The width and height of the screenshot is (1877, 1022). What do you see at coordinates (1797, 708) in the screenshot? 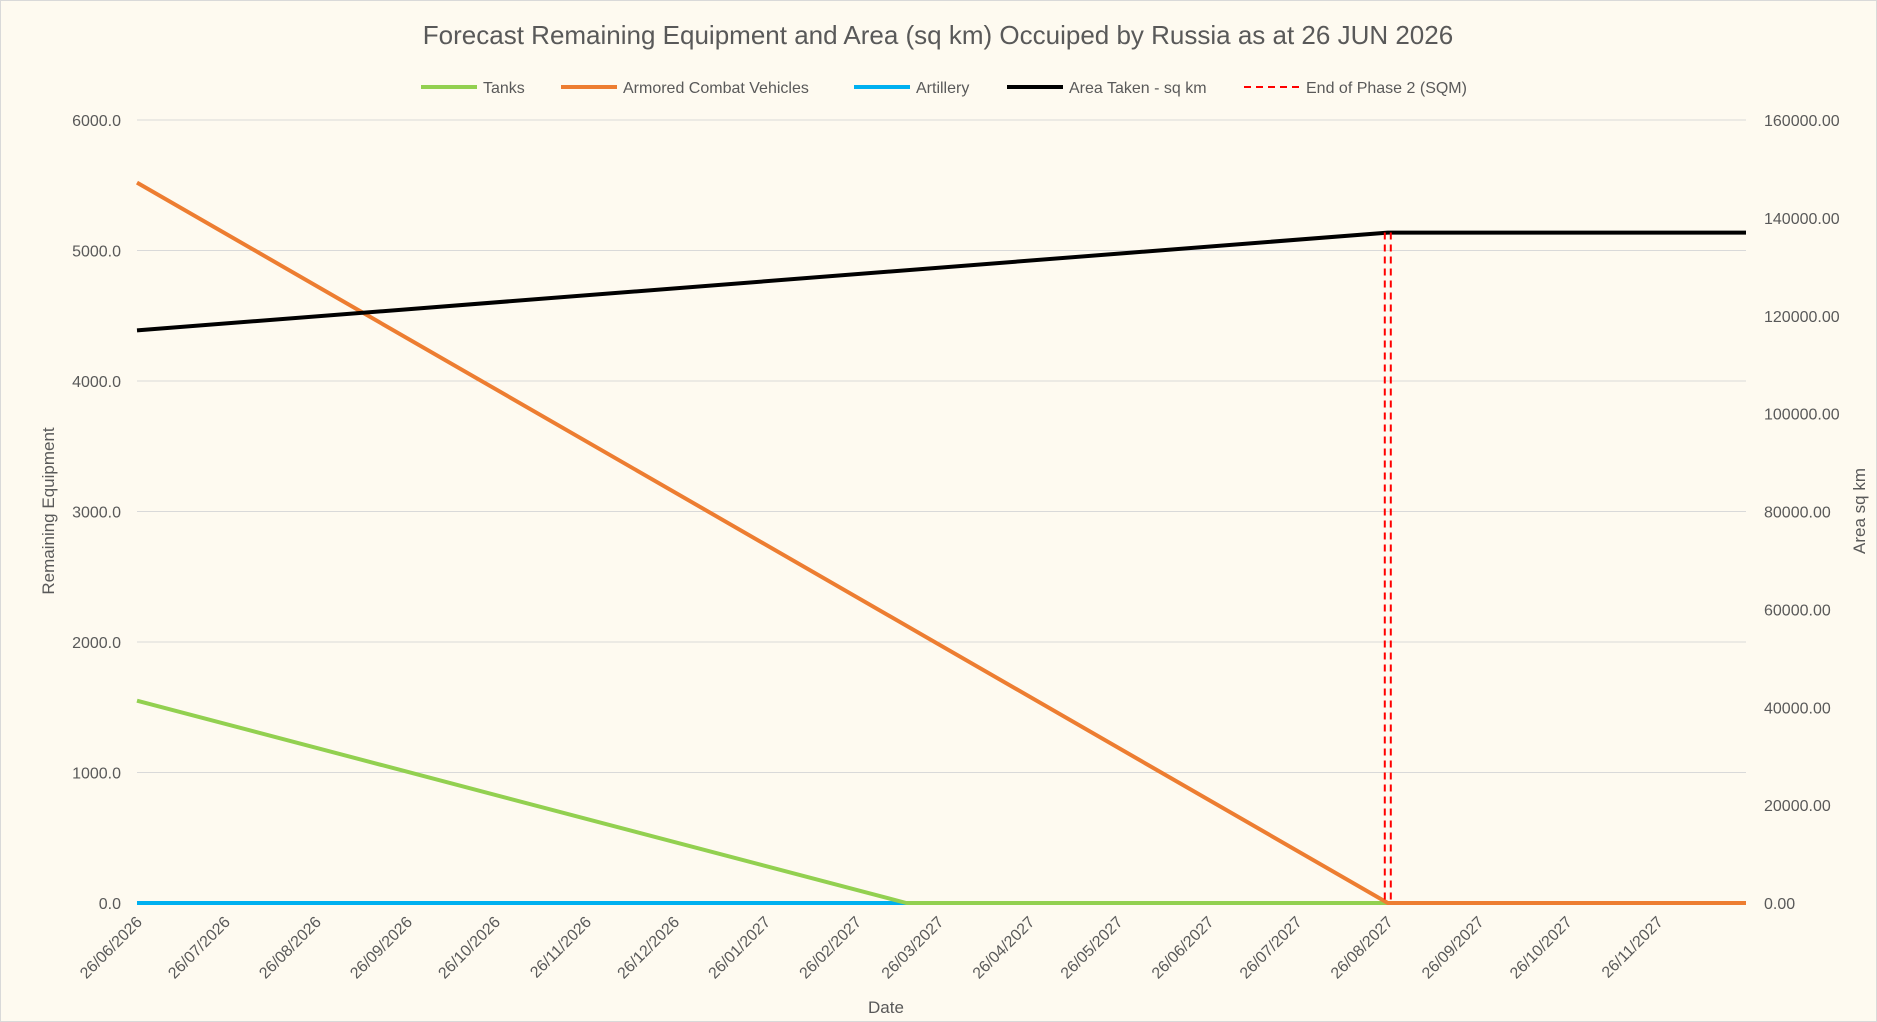
I see `y2-tick-label: 40000.00` at bounding box center [1797, 708].